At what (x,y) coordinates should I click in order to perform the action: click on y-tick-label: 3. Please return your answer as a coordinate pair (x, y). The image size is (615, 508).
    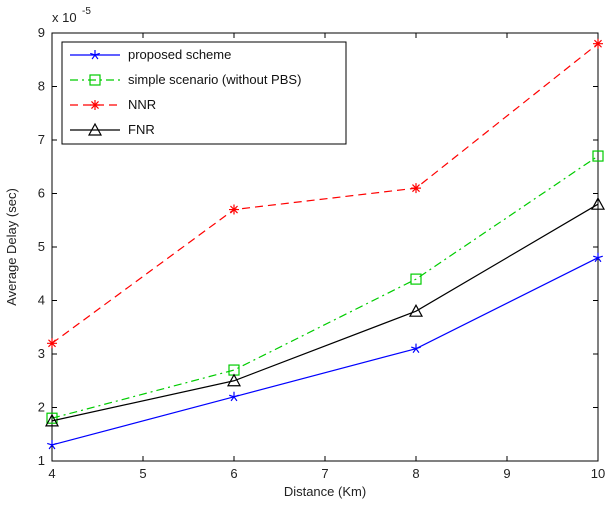
    Looking at the image, I should click on (41, 353).